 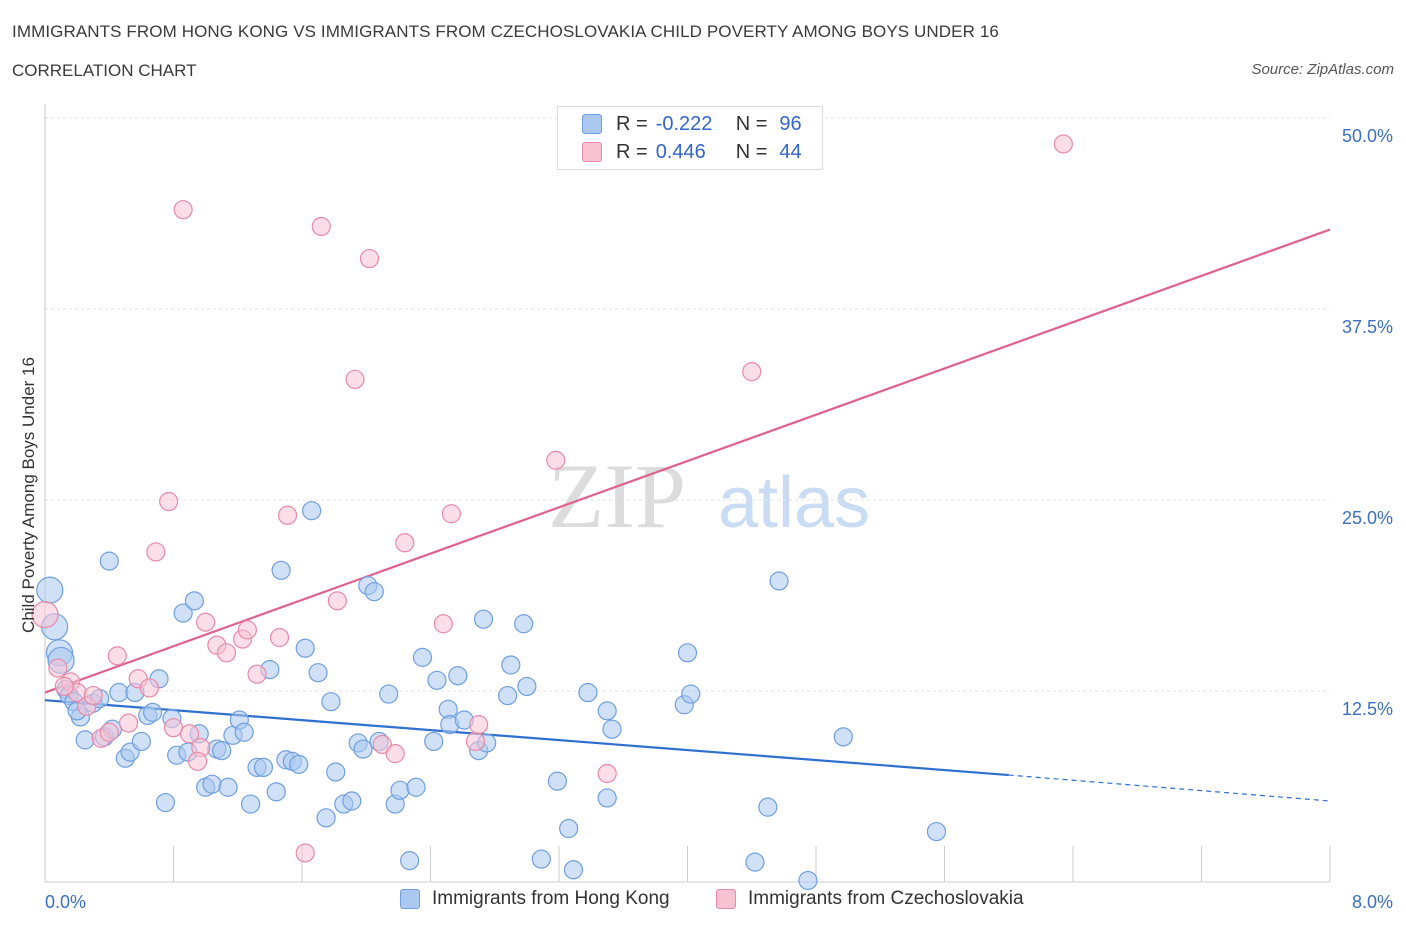 What do you see at coordinates (617, 496) in the screenshot?
I see `watermark-zip: ZIP` at bounding box center [617, 496].